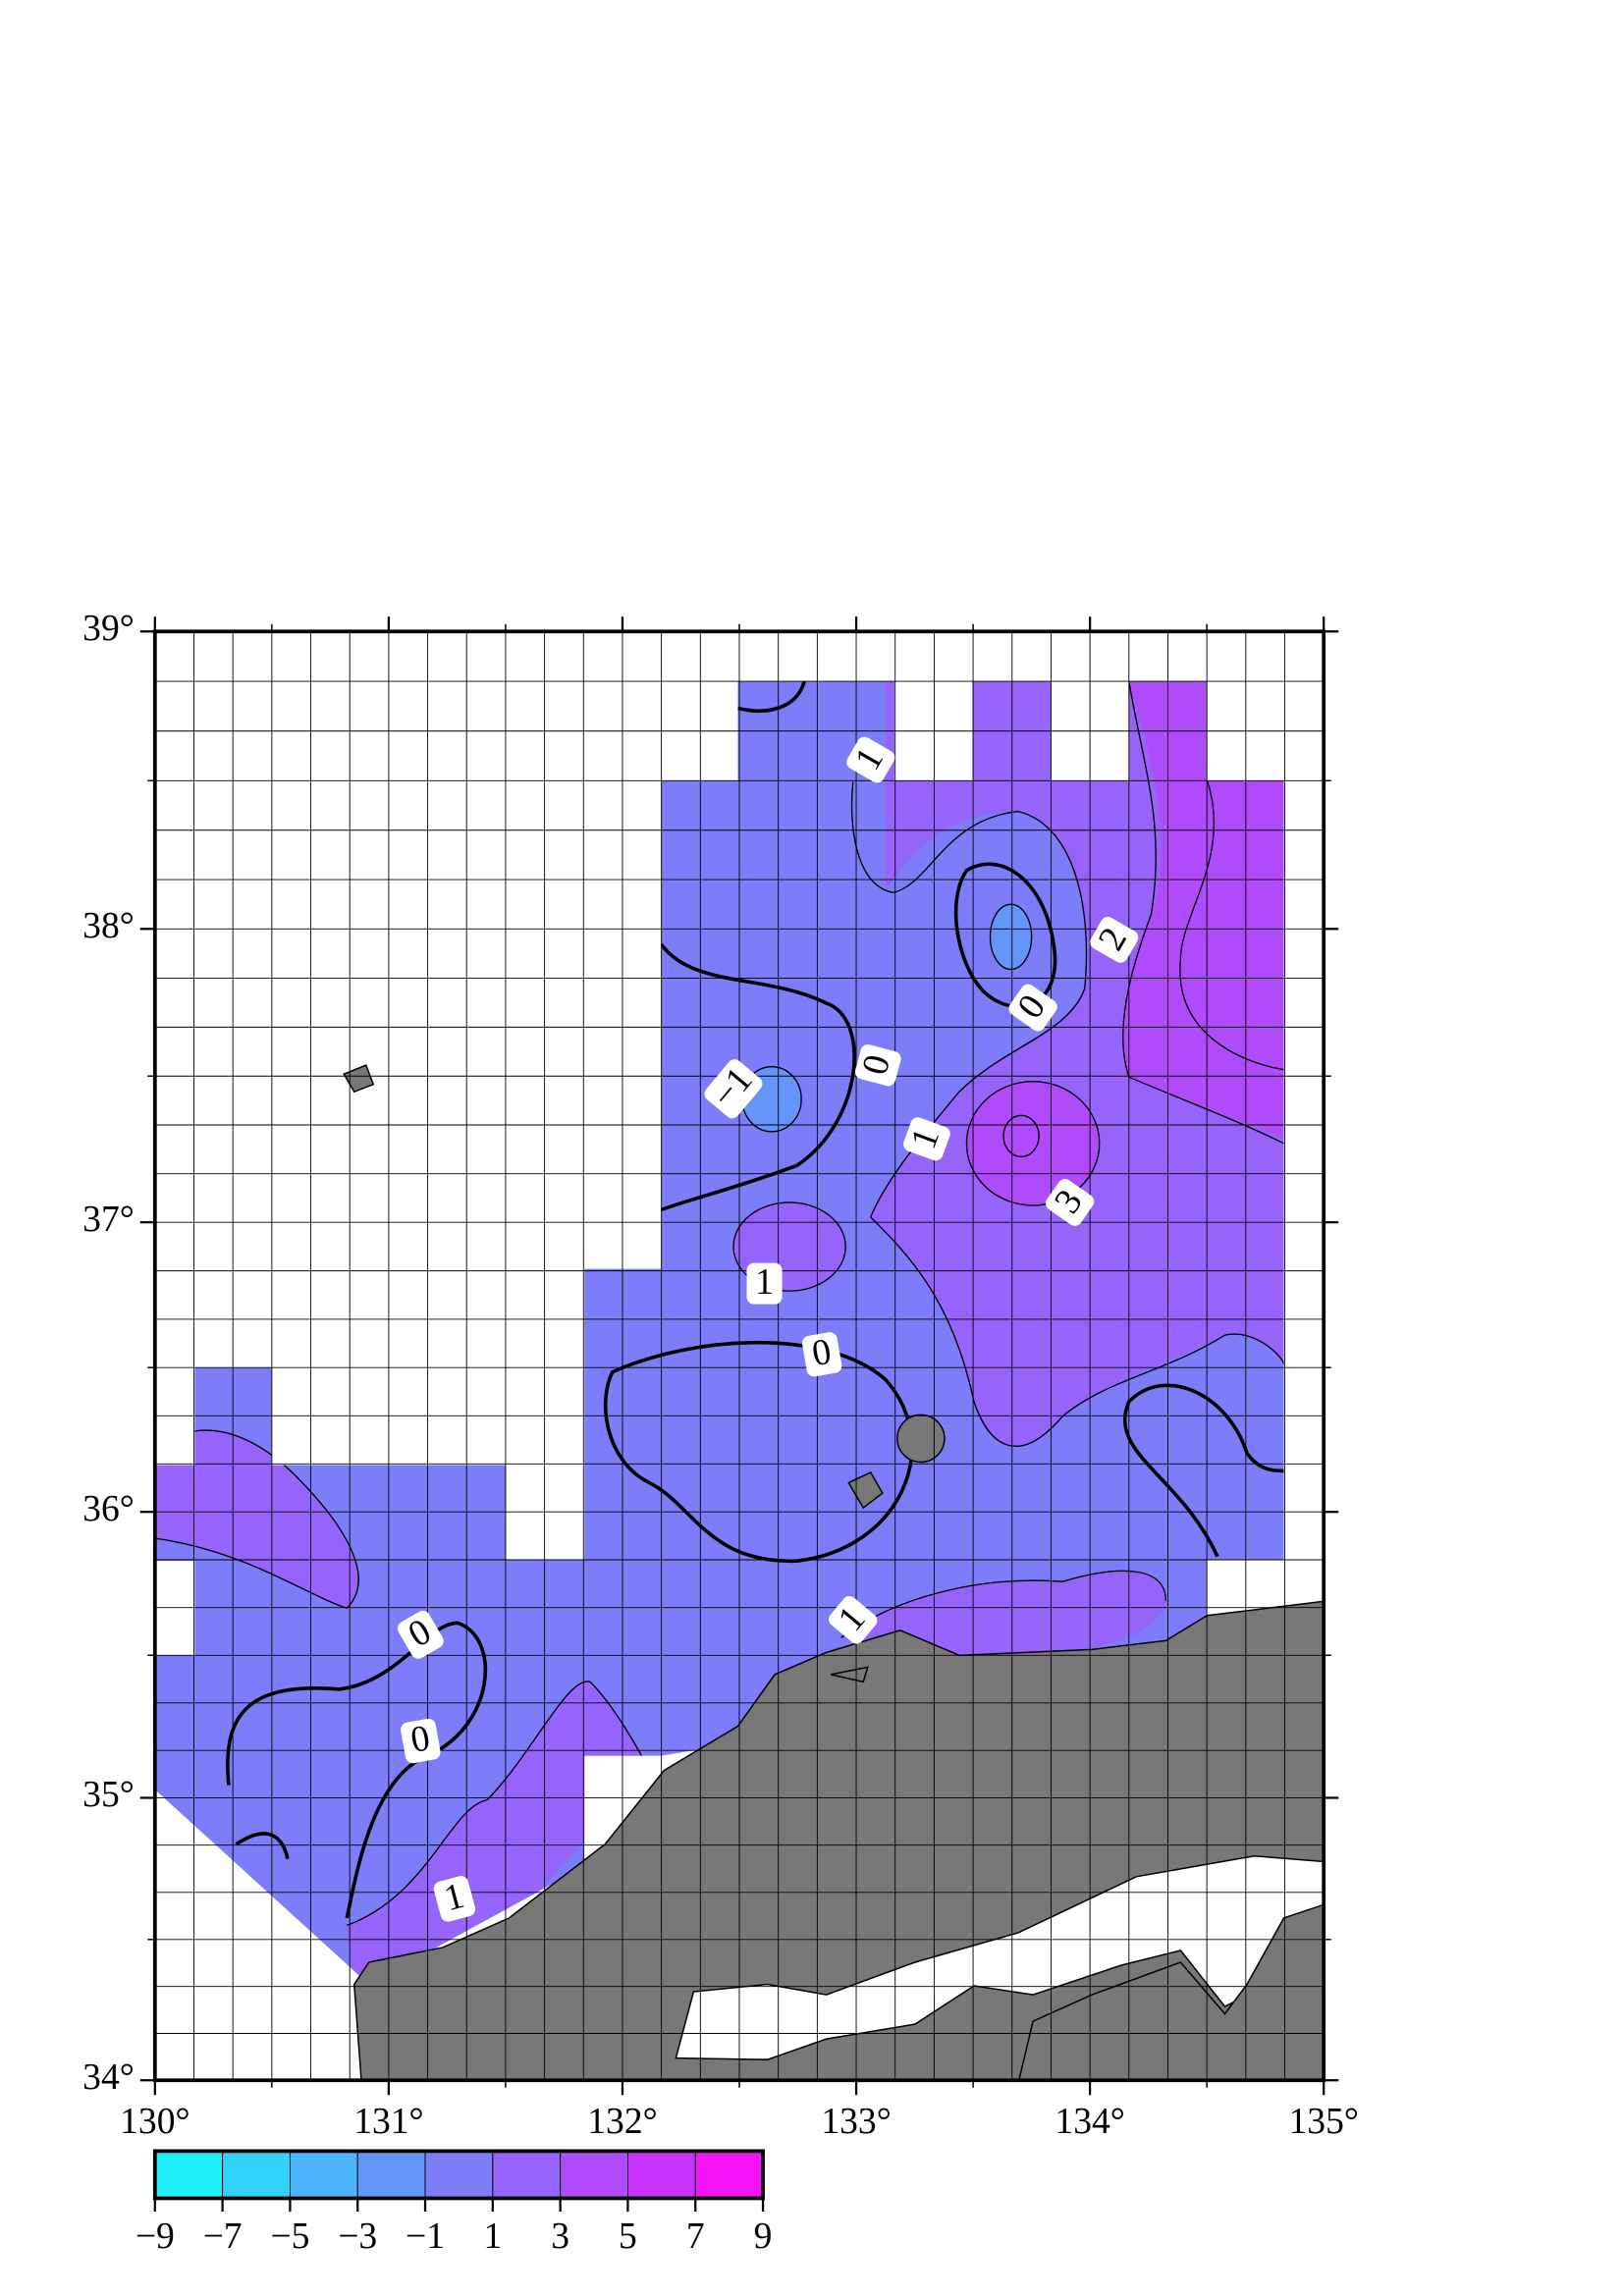 The width and height of the screenshot is (1623, 2296). I want to click on y-tick-label: 38°, so click(109, 926).